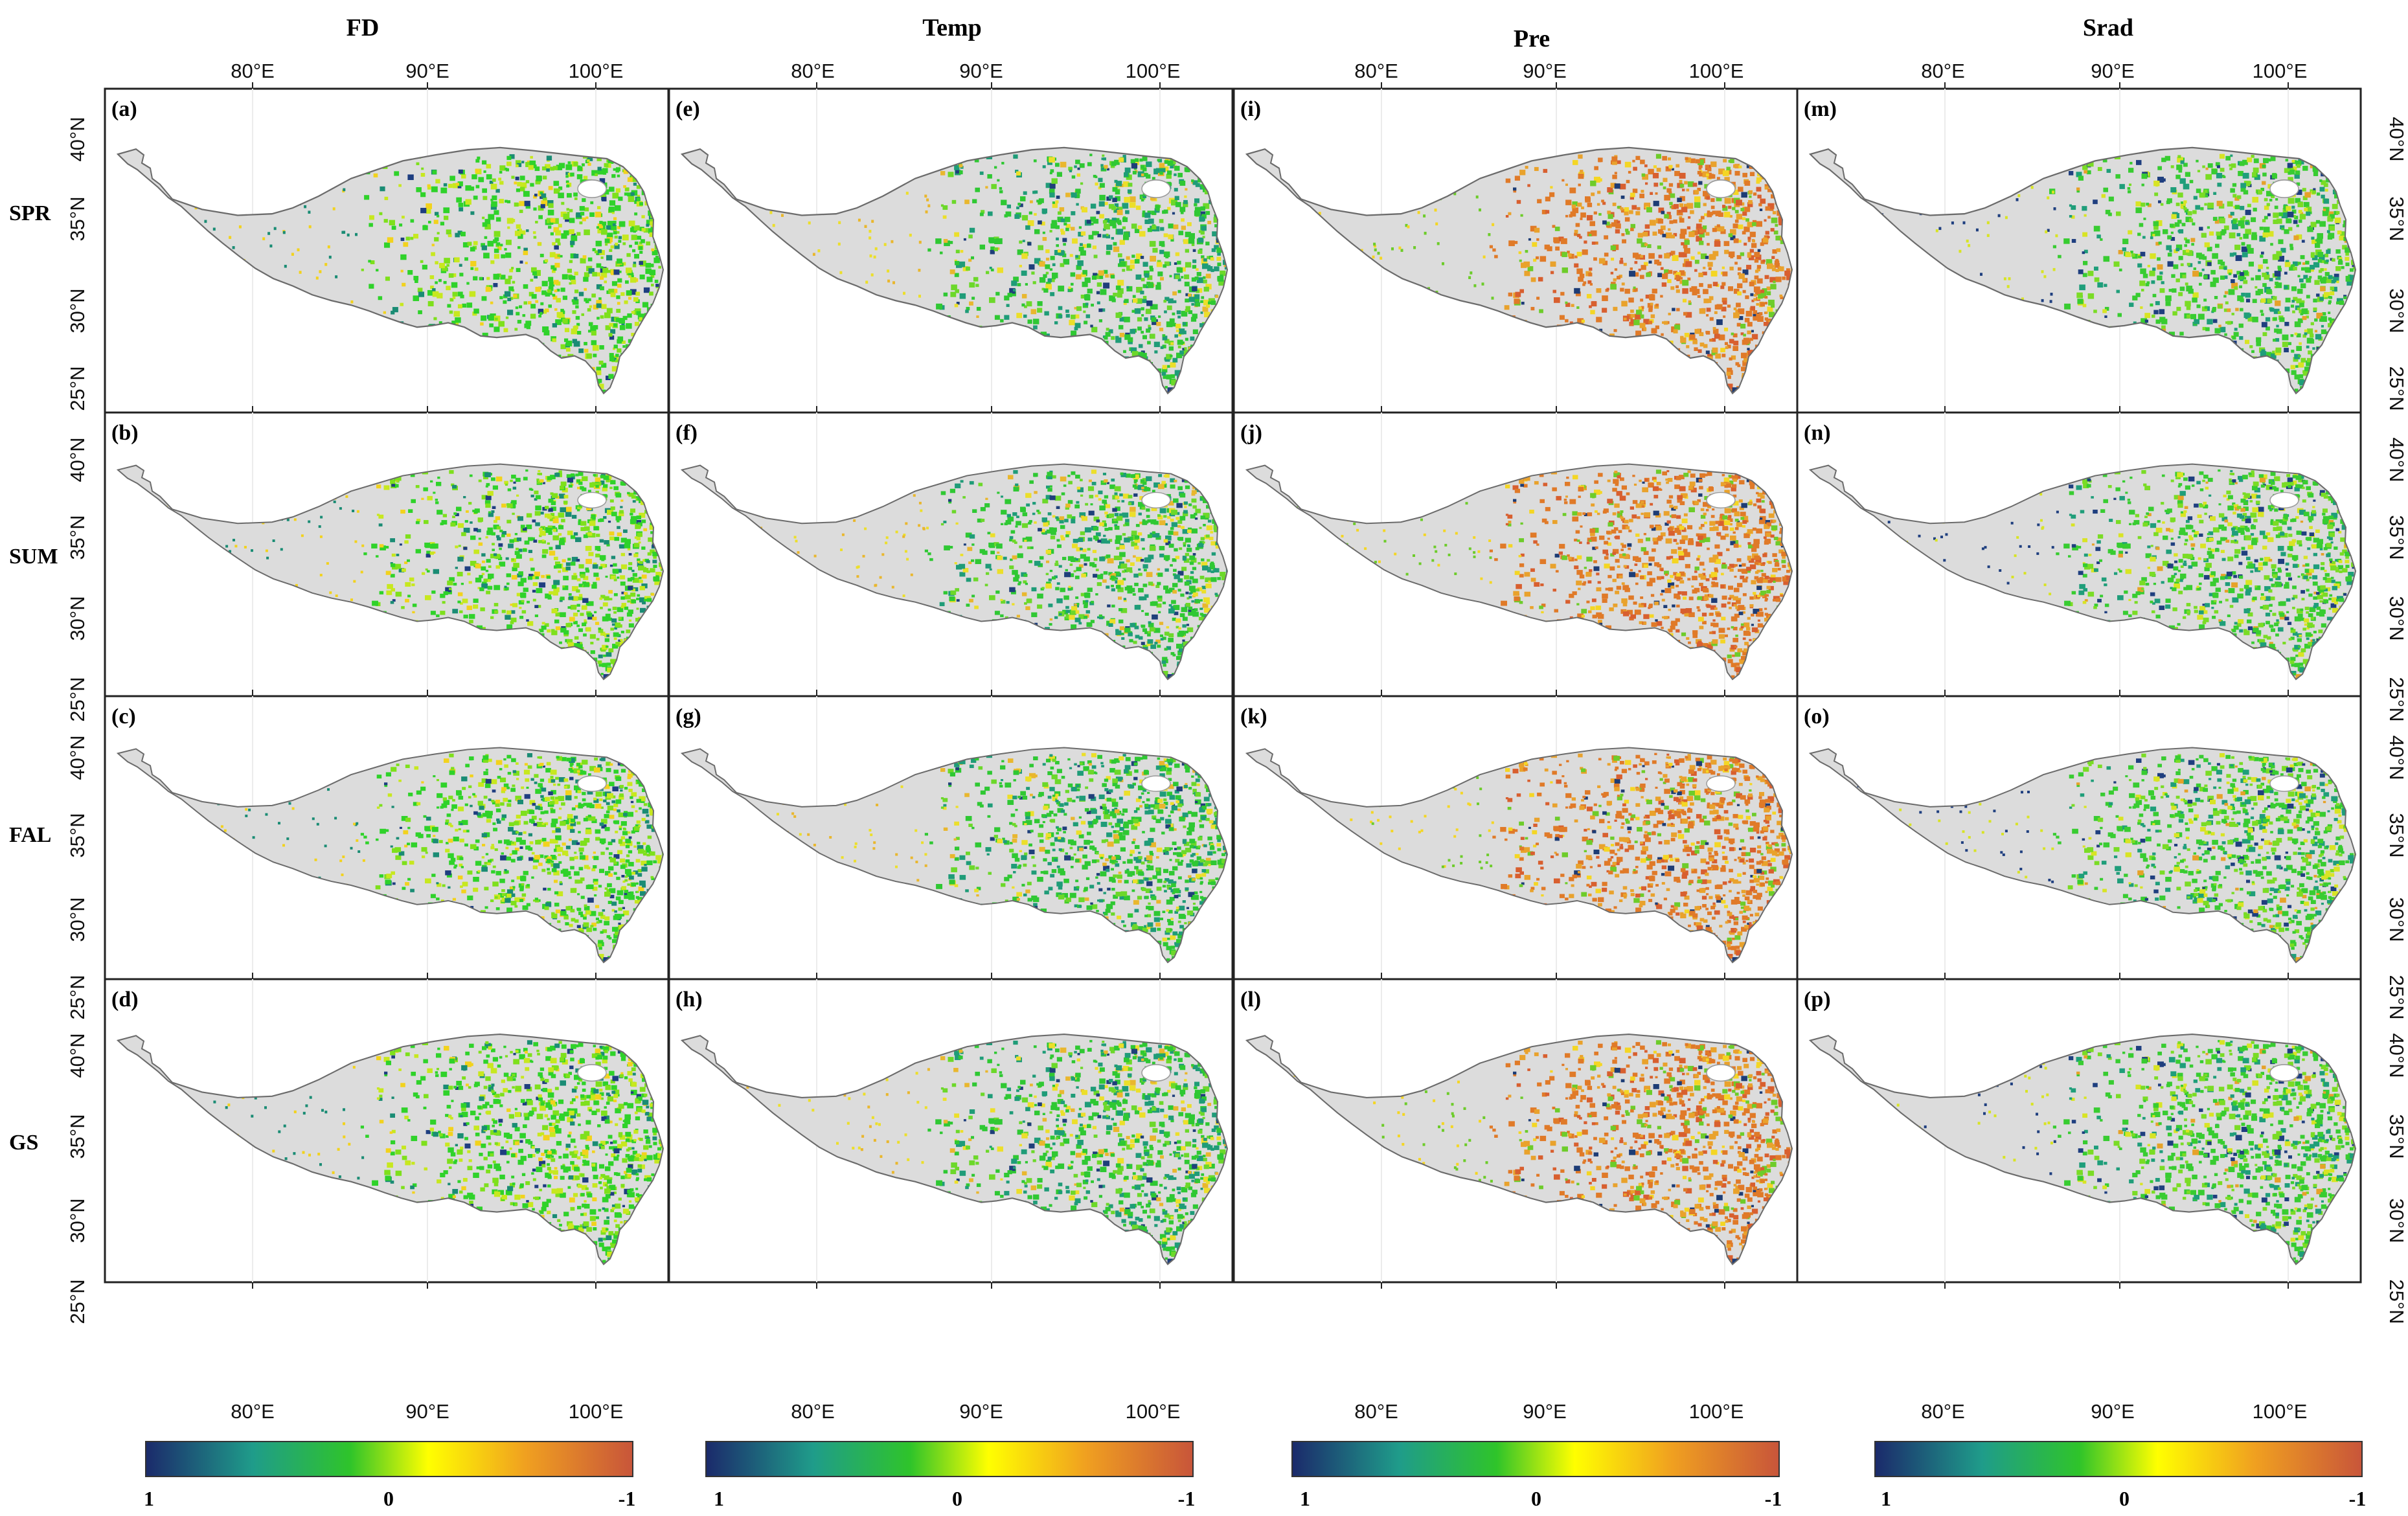 Image resolution: width=2408 pixels, height=1516 pixels. Describe the element at coordinates (1536, 1475) in the screenshot. I see `colorbar-pre: 1 0 -1` at that location.